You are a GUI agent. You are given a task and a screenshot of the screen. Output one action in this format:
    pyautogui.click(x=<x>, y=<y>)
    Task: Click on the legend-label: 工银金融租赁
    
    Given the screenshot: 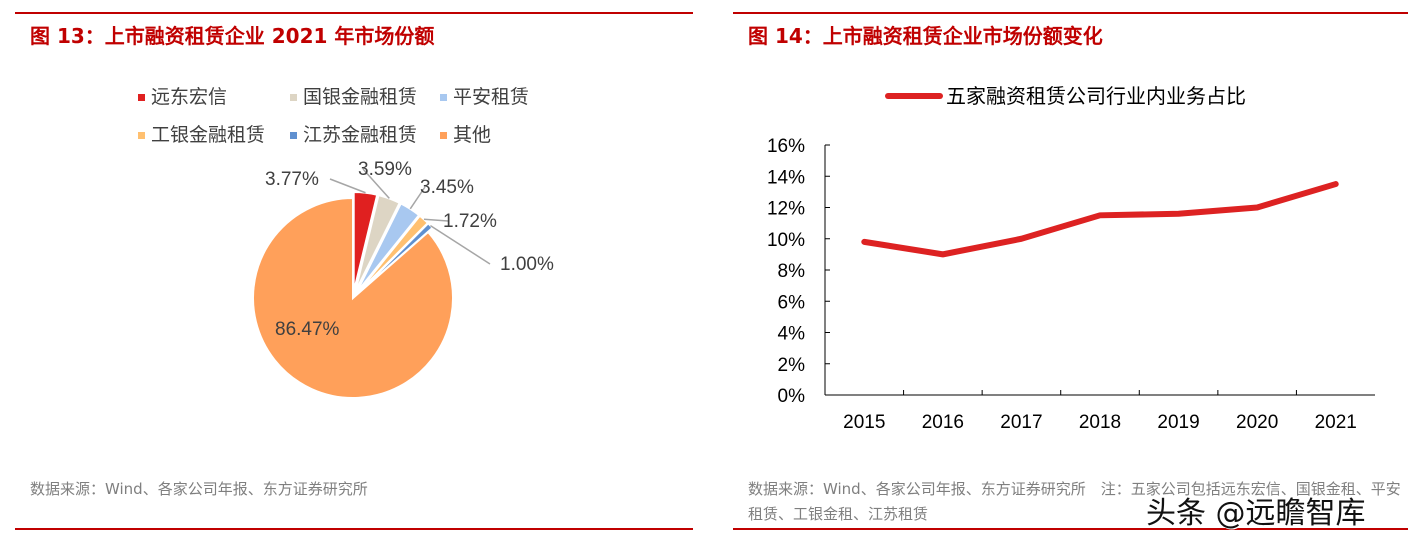 What is the action you would take?
    pyautogui.click(x=208, y=135)
    